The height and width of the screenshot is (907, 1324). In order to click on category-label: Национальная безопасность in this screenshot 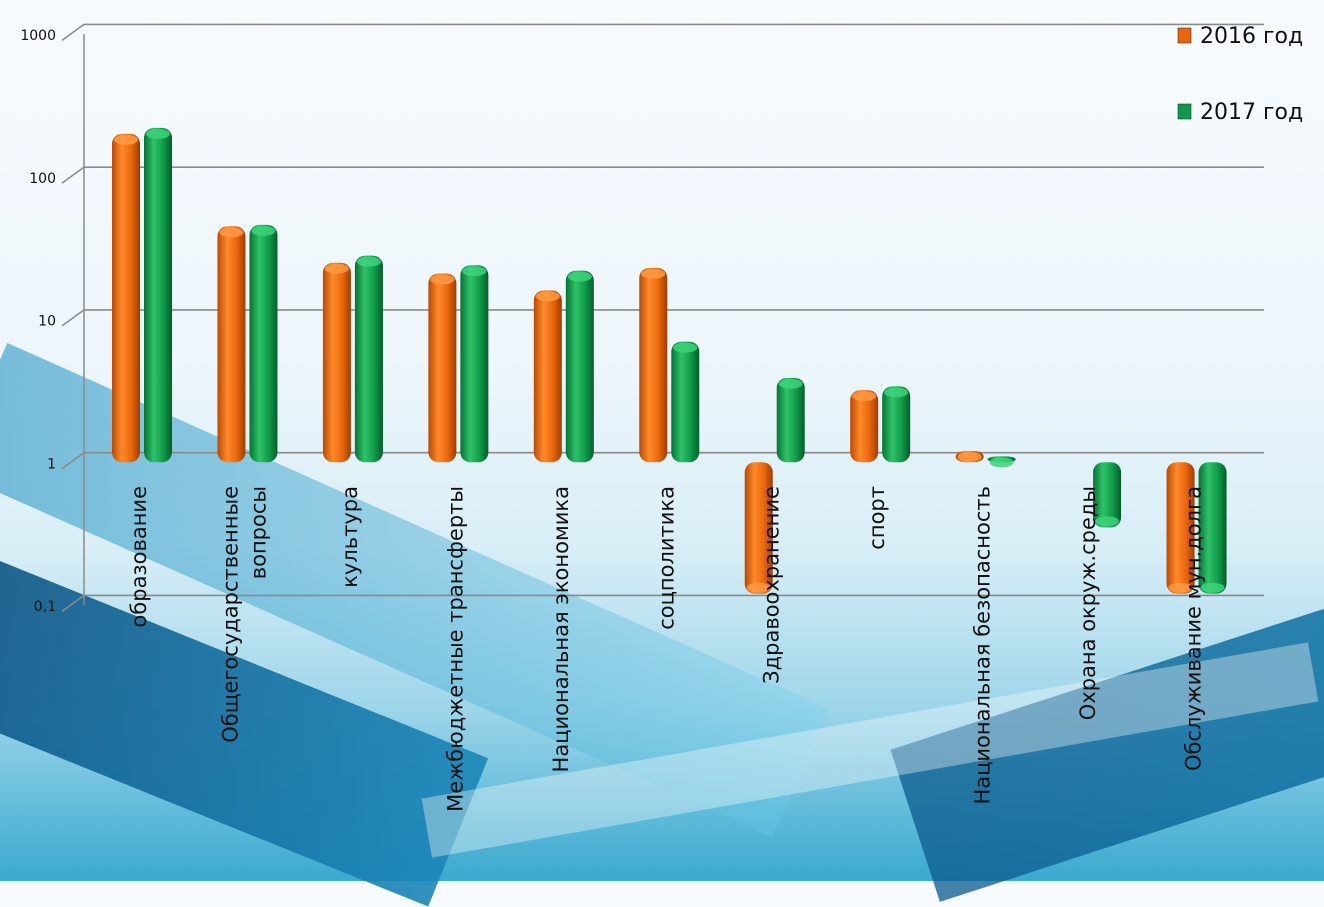, I will do `click(983, 645)`.